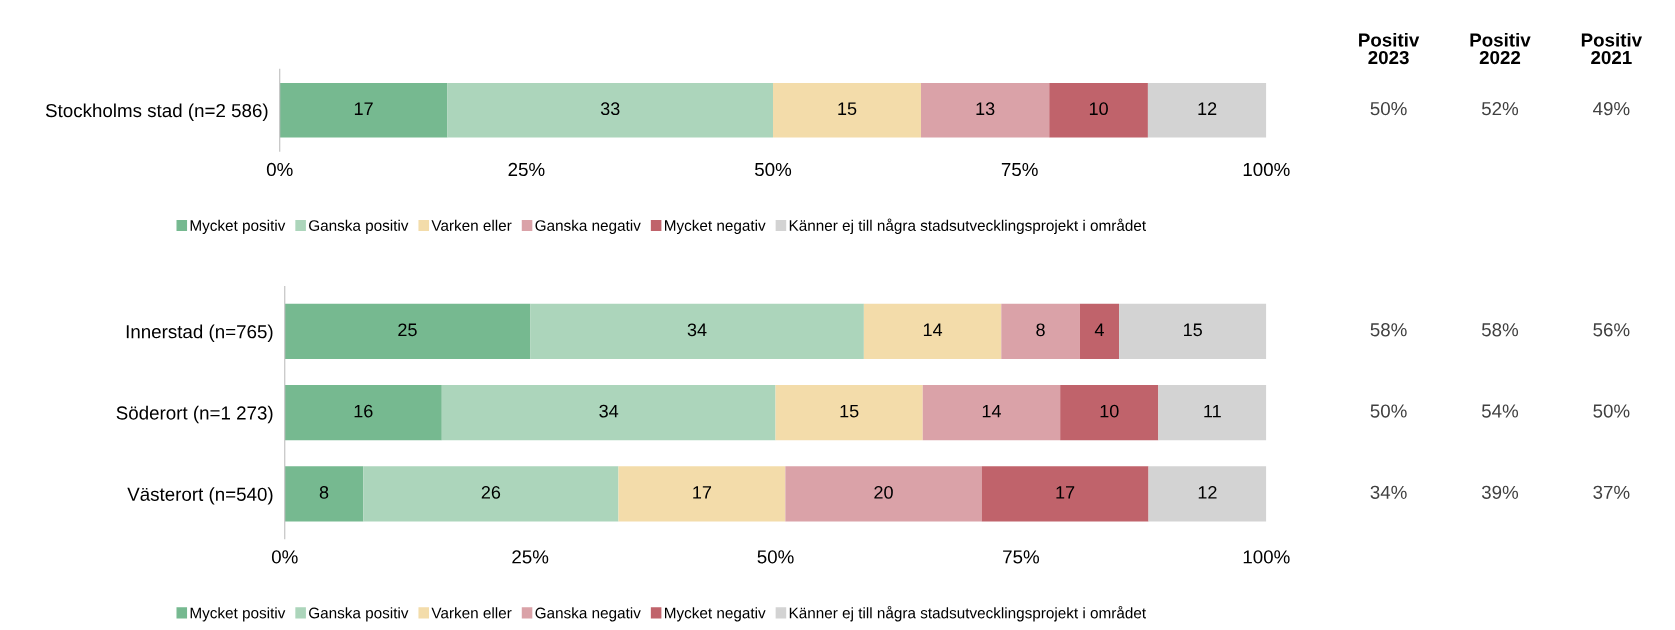 The width and height of the screenshot is (1675, 630). I want to click on y-tick-label: Söderort (n=1 273), so click(194, 414).